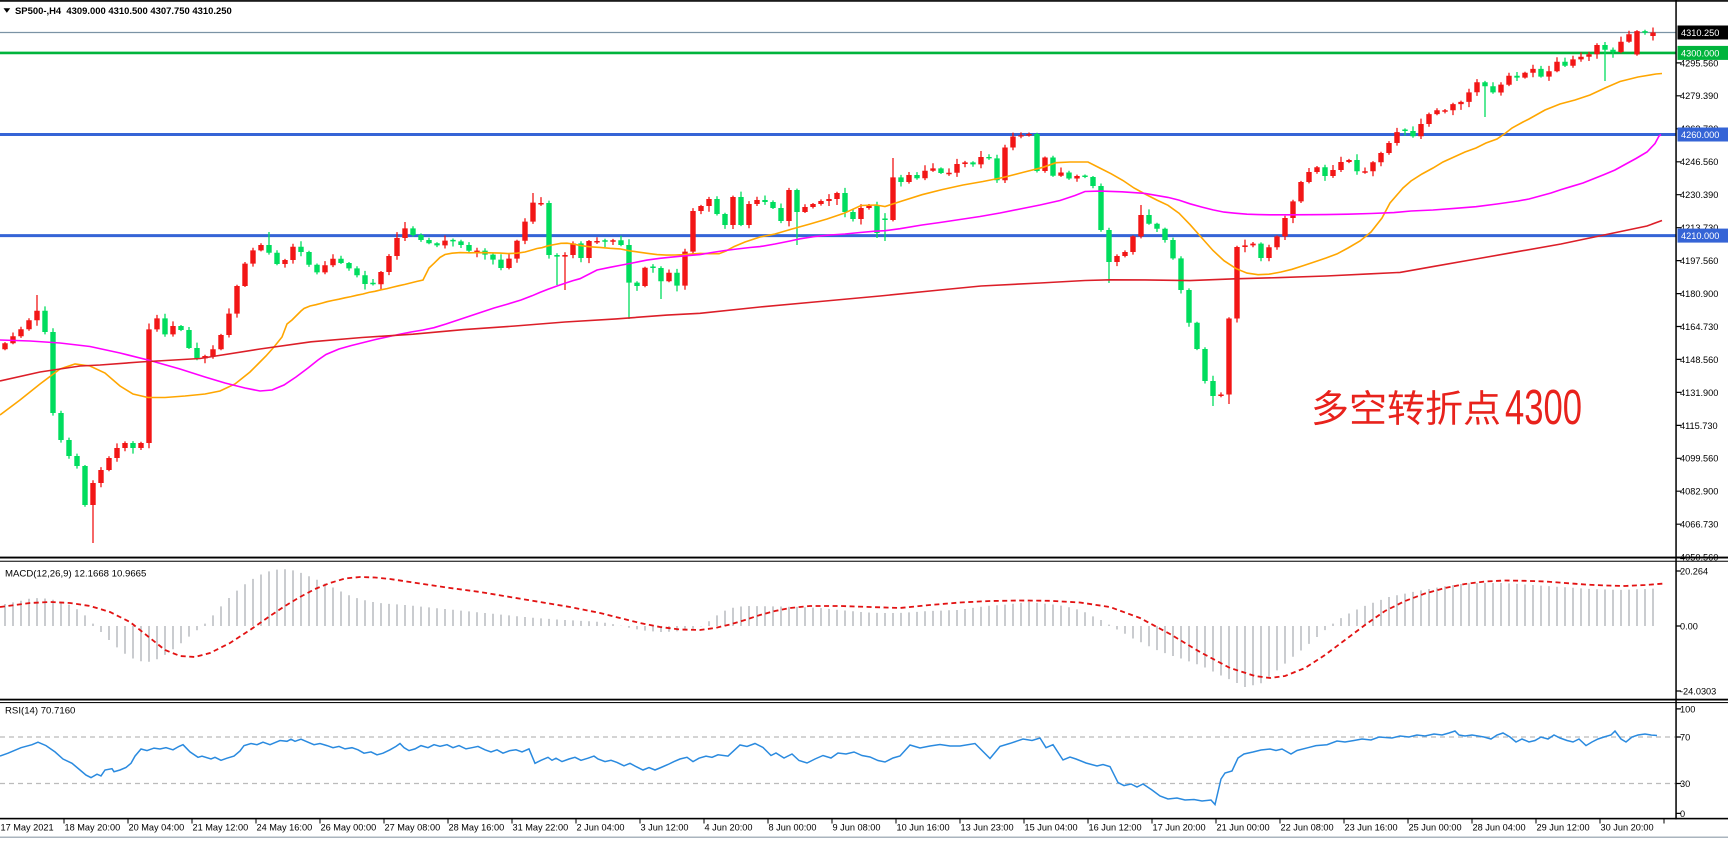  What do you see at coordinates (665, 828) in the screenshot?
I see `svg-text: 3 Jun 12:00` at bounding box center [665, 828].